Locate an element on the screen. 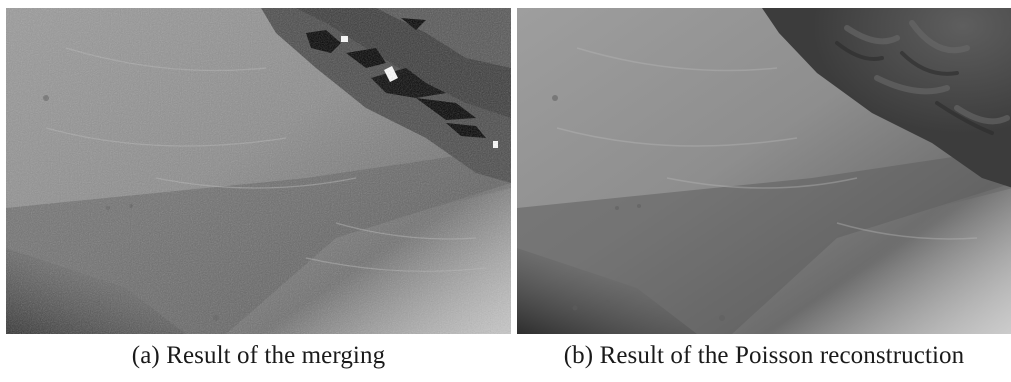 The height and width of the screenshot is (382, 1011). caption-b-label: (b) is located at coordinates (578, 355).